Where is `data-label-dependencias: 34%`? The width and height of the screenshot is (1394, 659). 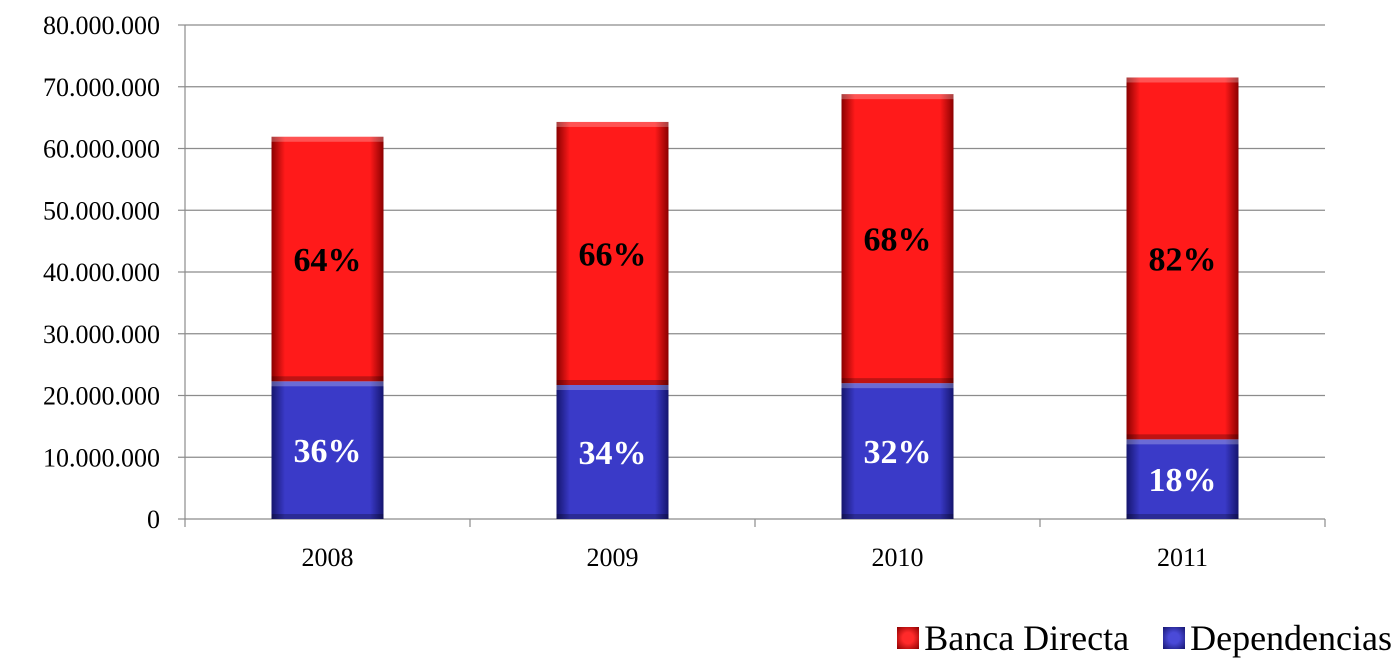
data-label-dependencias: 34% is located at coordinates (613, 453).